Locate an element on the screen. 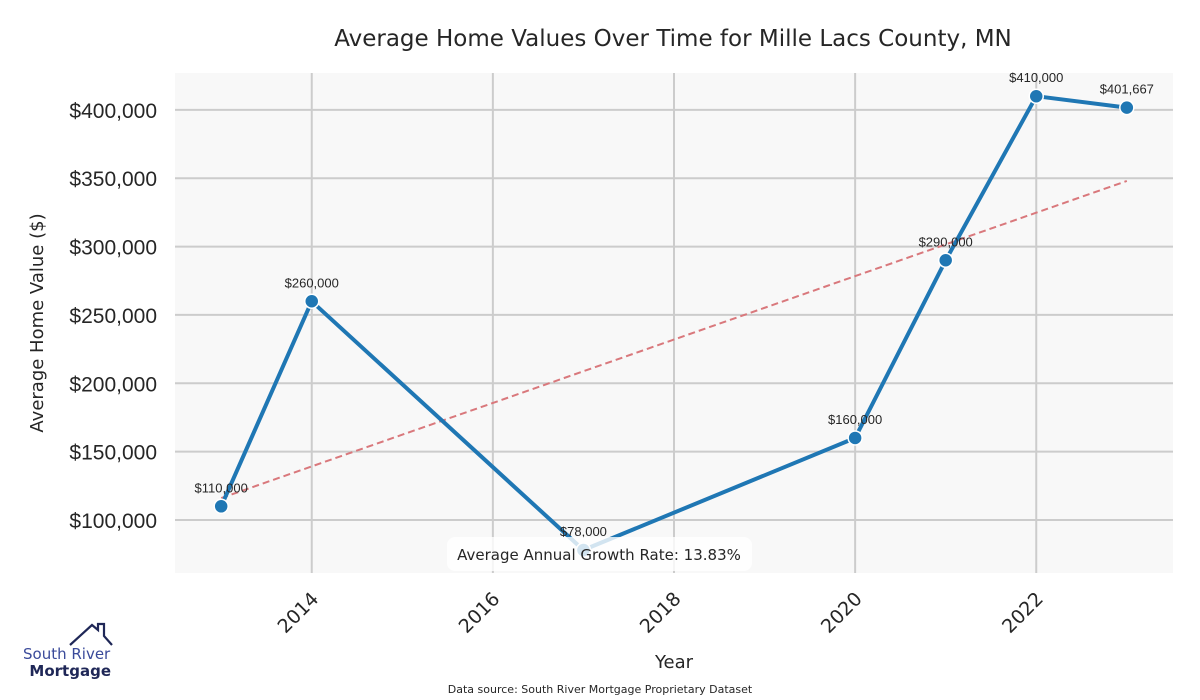 The height and width of the screenshot is (700, 1200). y-tick-label: $300,000 is located at coordinates (113, 248).